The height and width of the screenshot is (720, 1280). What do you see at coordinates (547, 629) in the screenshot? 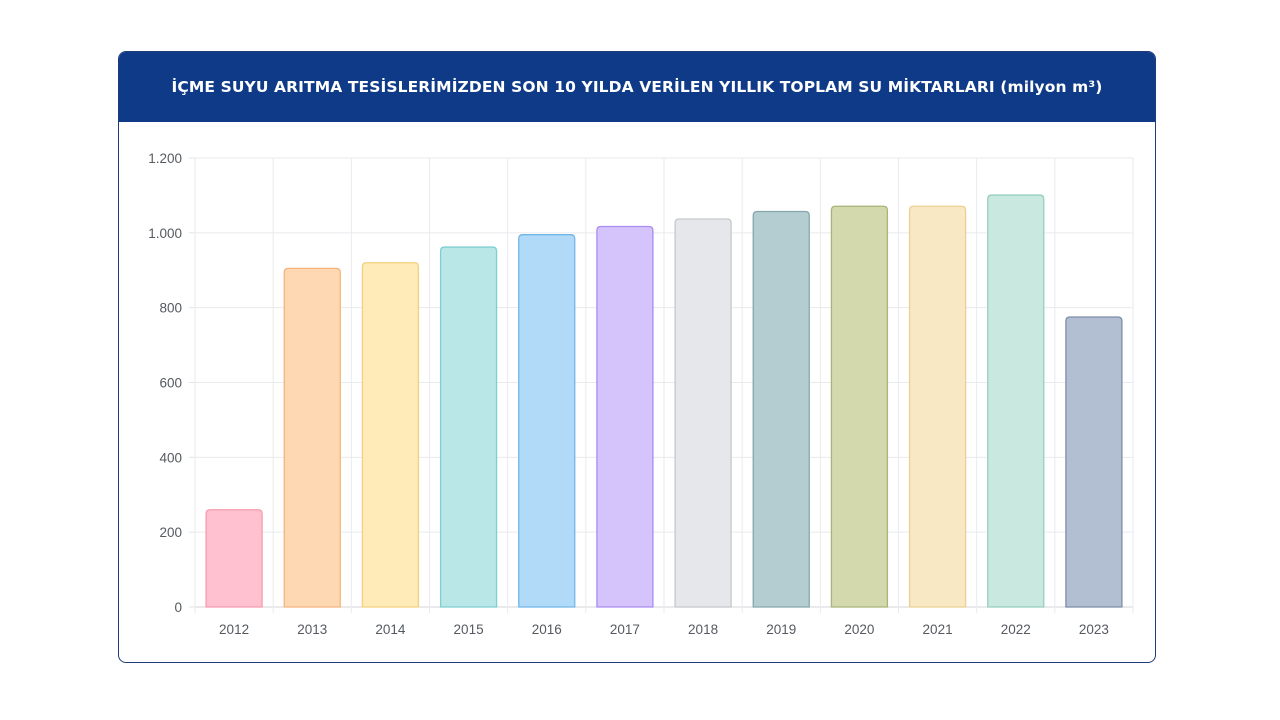
I see `x-tick-label: 2016` at bounding box center [547, 629].